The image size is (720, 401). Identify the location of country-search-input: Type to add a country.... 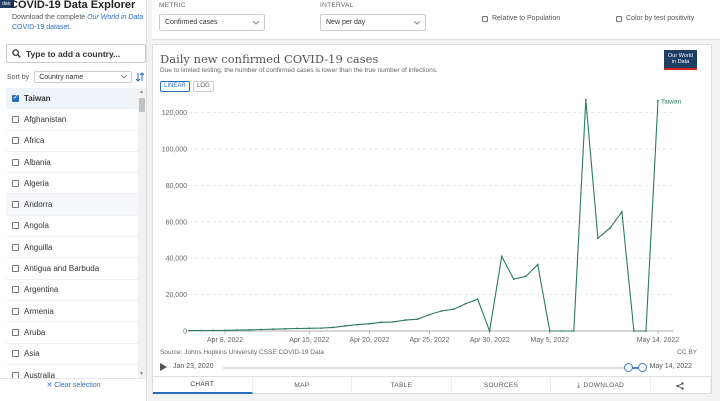
(76, 53).